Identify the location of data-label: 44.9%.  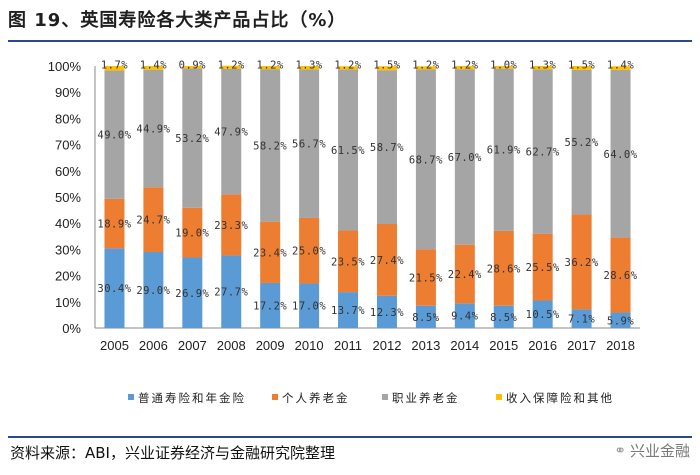
(153, 129).